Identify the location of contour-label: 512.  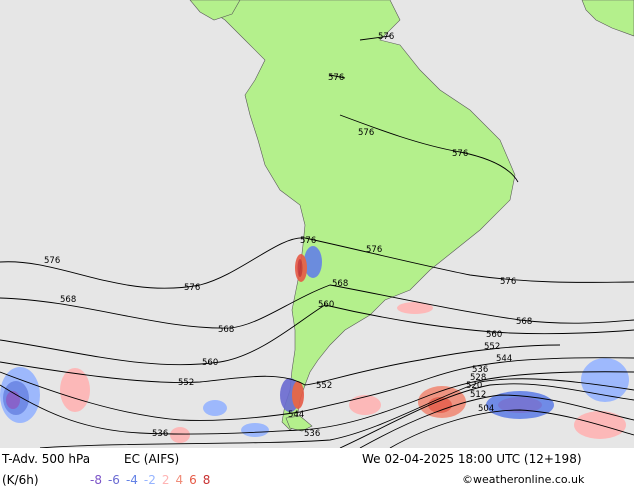
(478, 395).